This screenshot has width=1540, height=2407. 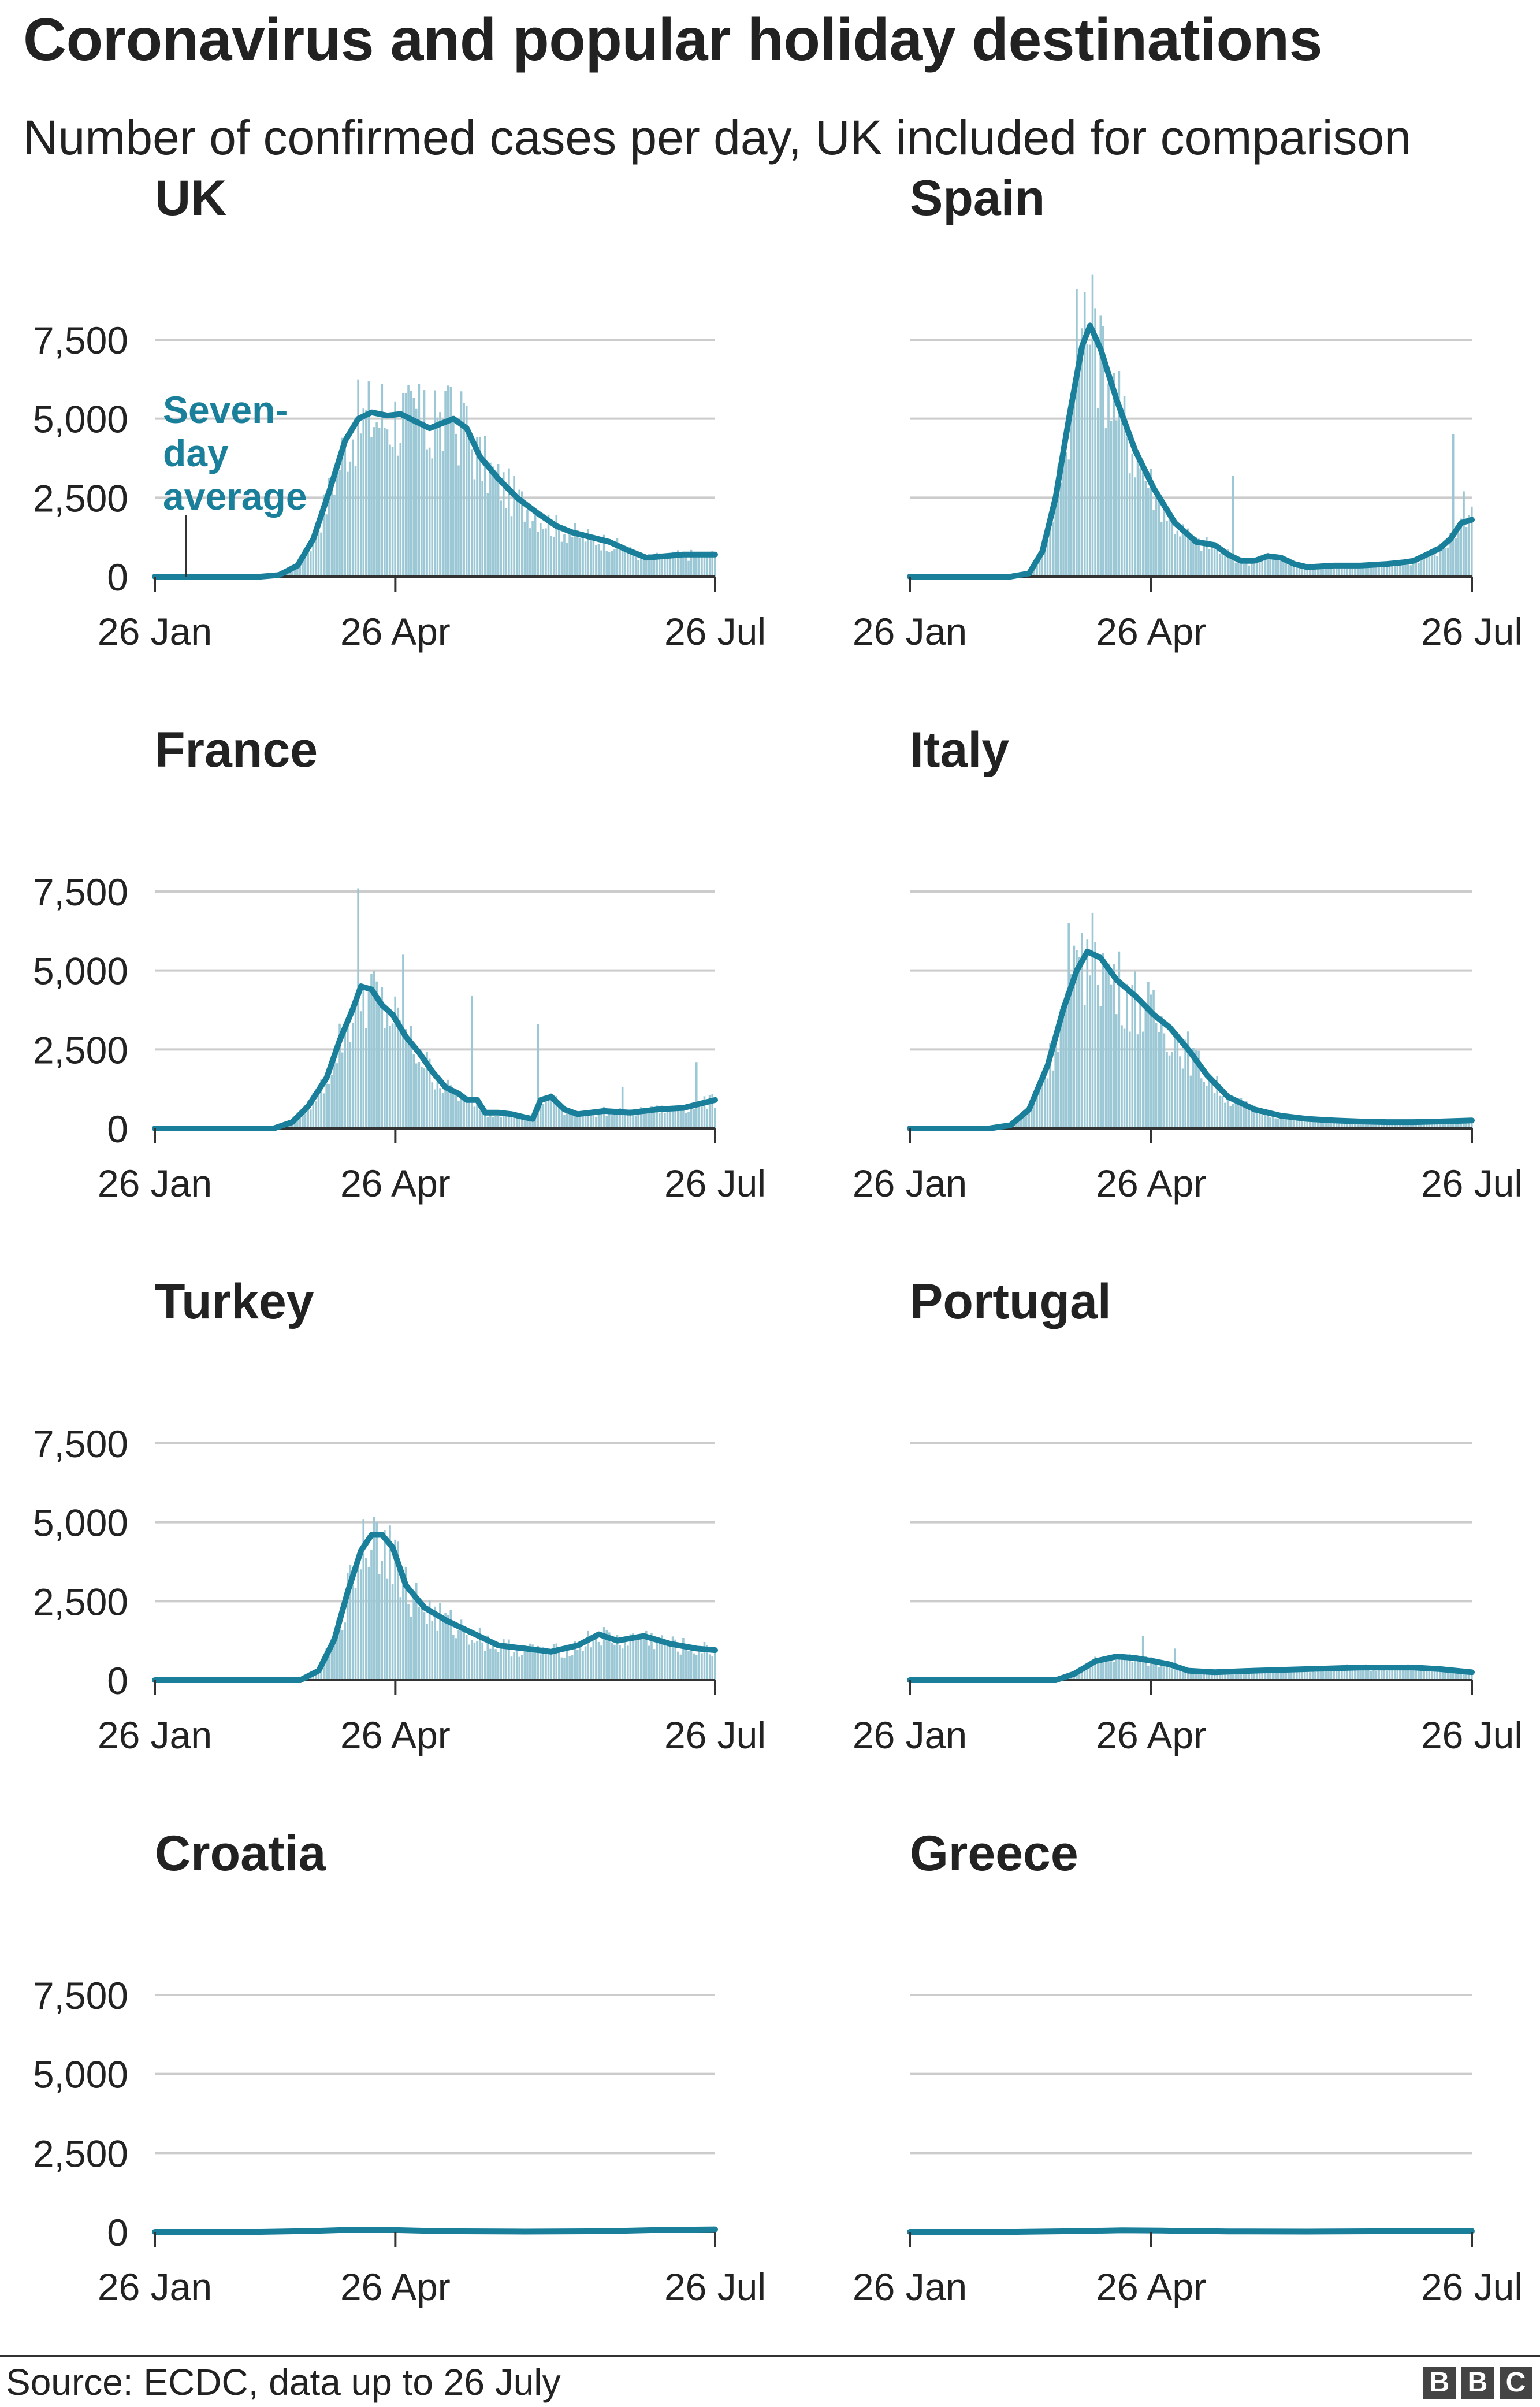 I want to click on country-panel: Spain 26 Jan 26 Apr 26 Jul, so click(x=1188, y=412).